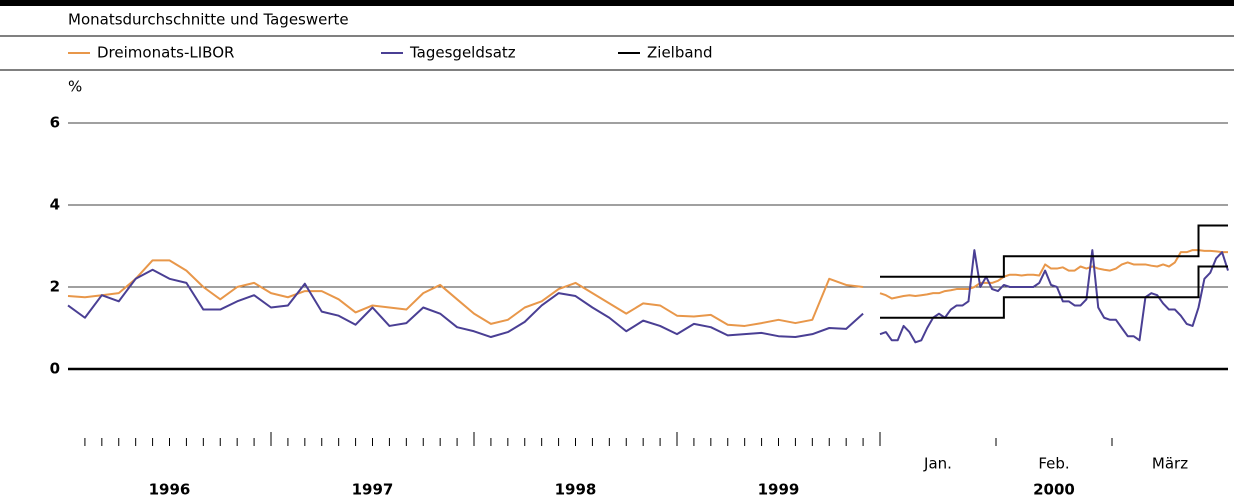 The height and width of the screenshot is (504, 1234). What do you see at coordinates (55, 369) in the screenshot?
I see `y-tick-label: 0` at bounding box center [55, 369].